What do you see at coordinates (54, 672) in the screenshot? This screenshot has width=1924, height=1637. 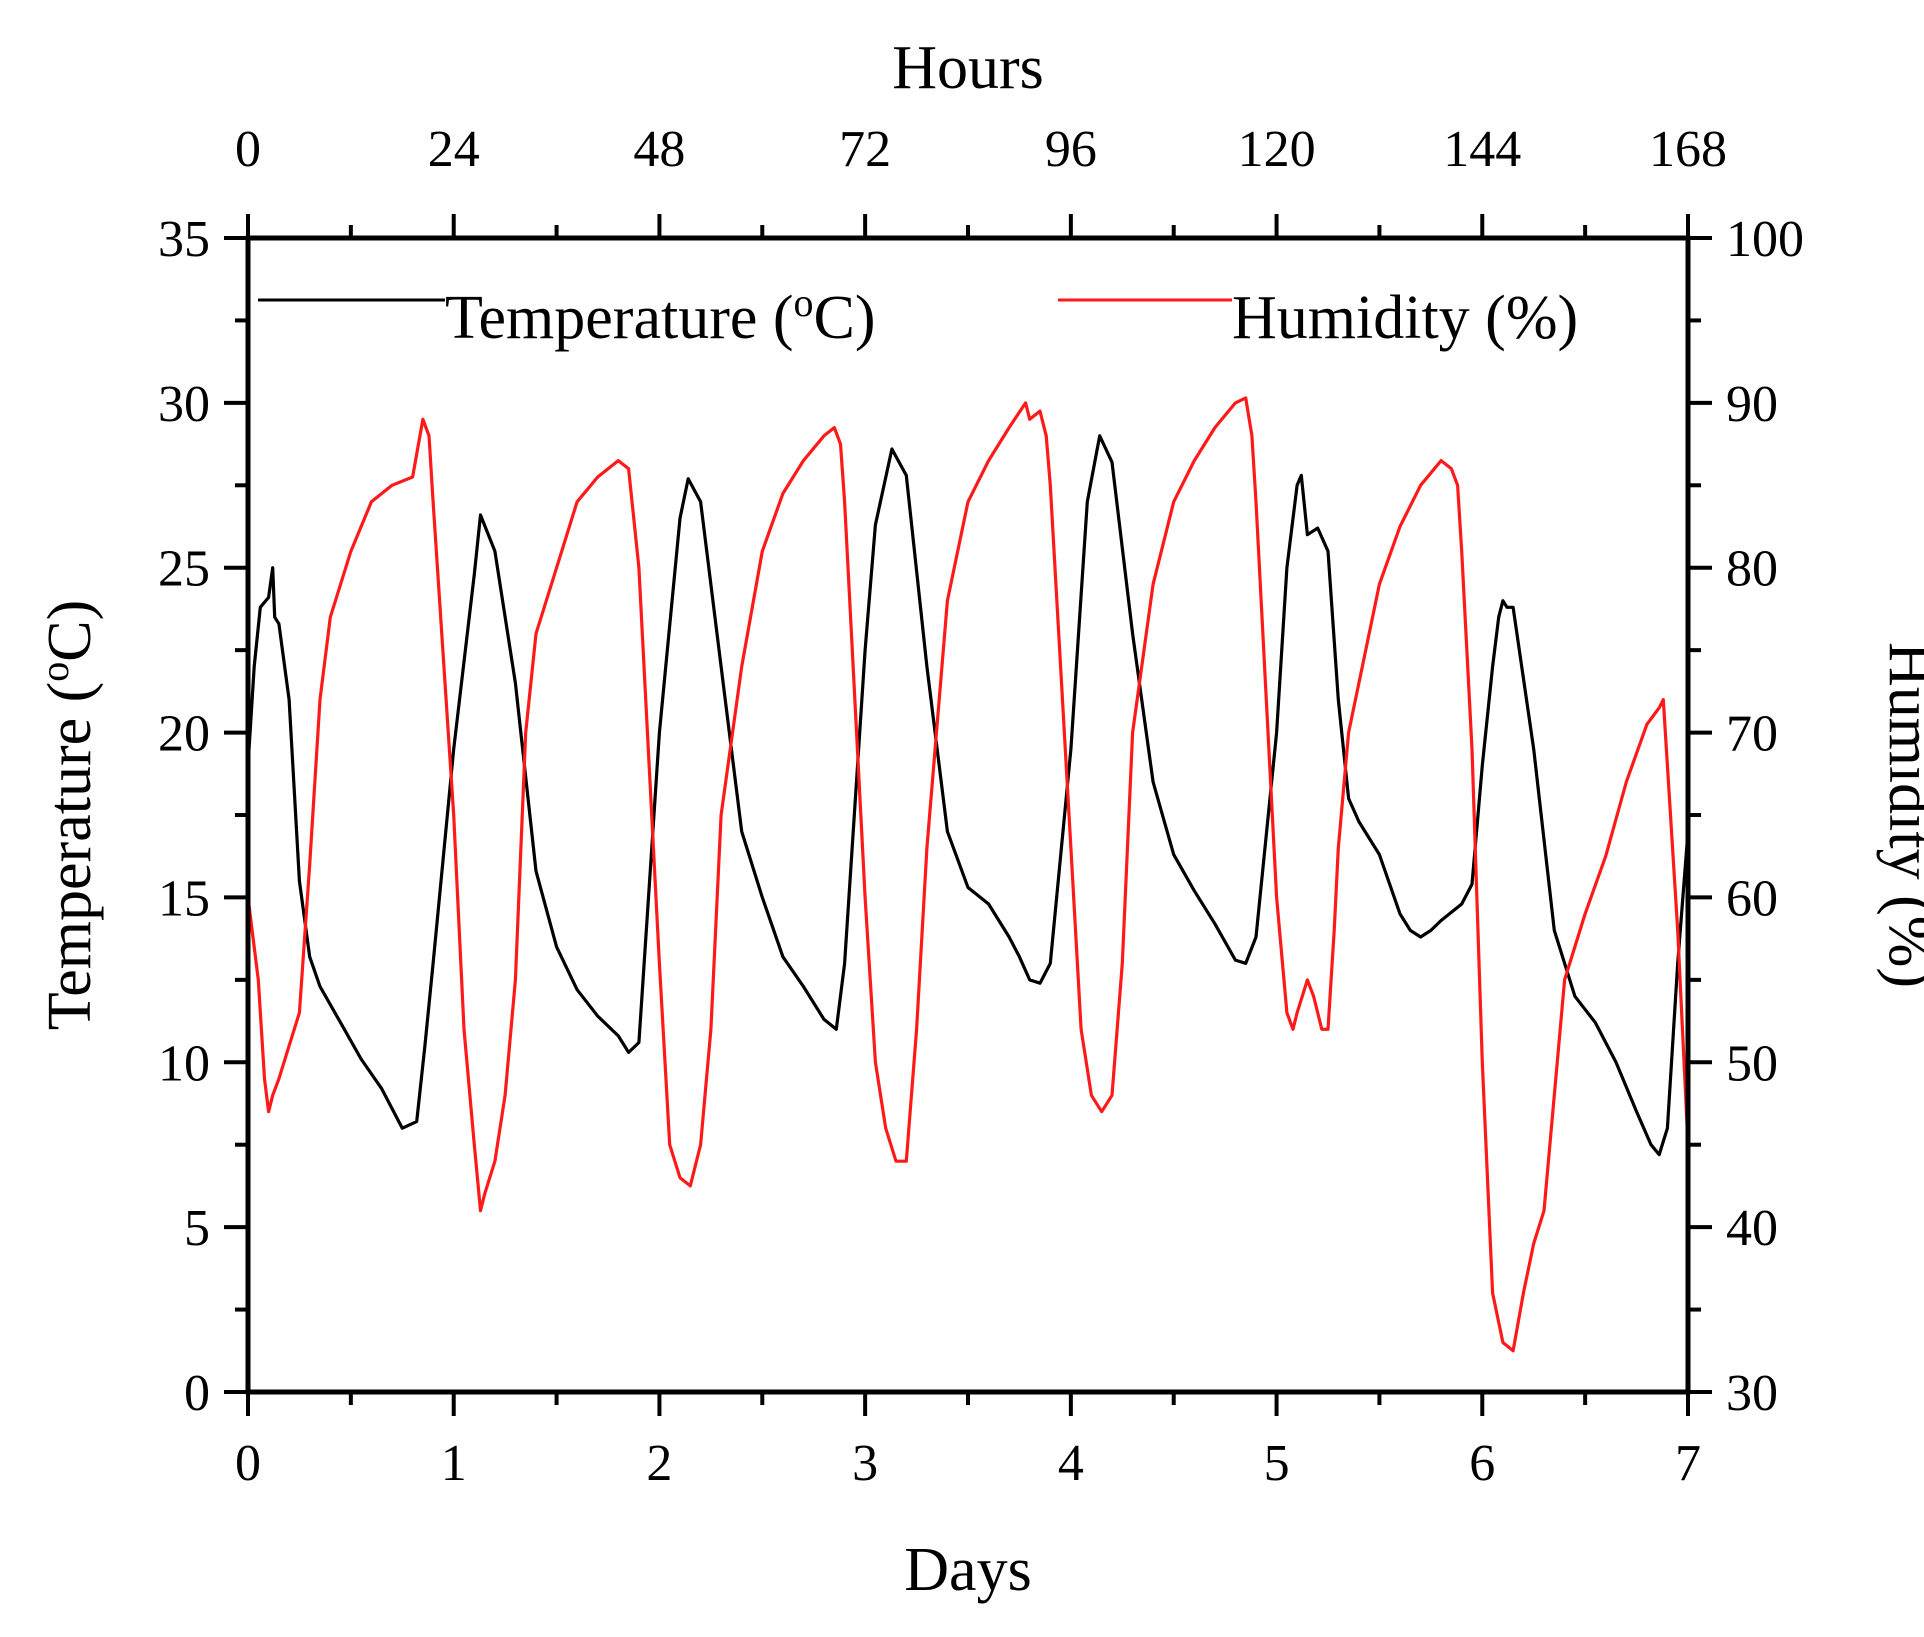 I see `degree-superscript: o` at bounding box center [54, 672].